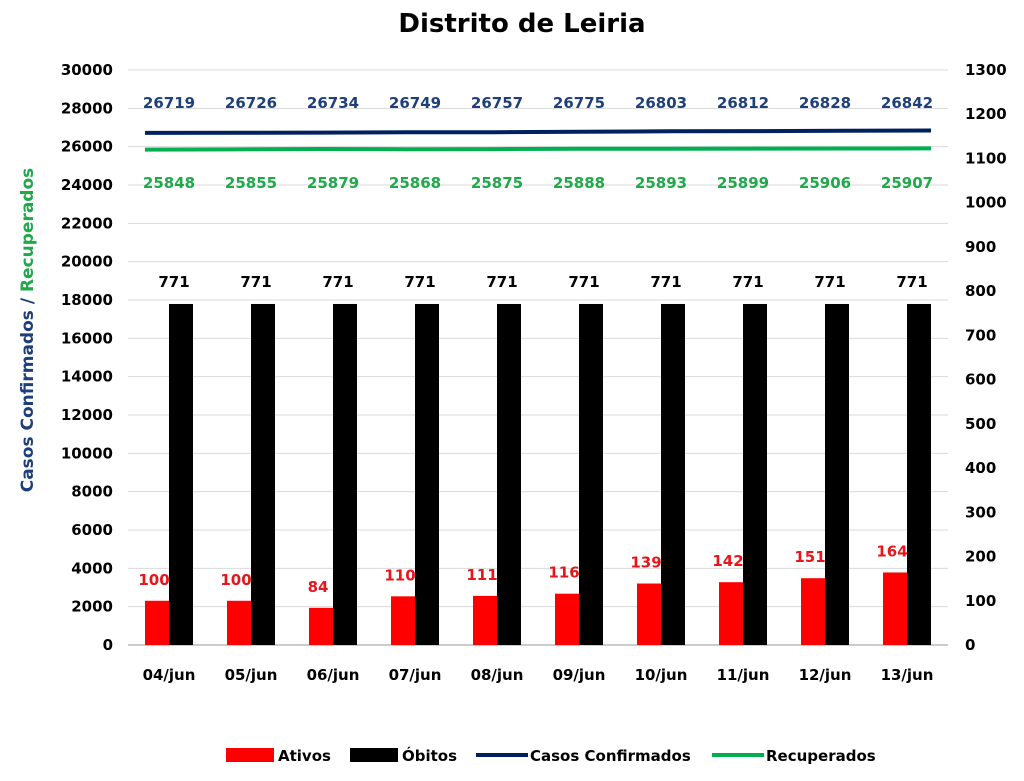 The height and width of the screenshot is (781, 1024). I want to click on x-tick-label: 08/jun, so click(497, 675).